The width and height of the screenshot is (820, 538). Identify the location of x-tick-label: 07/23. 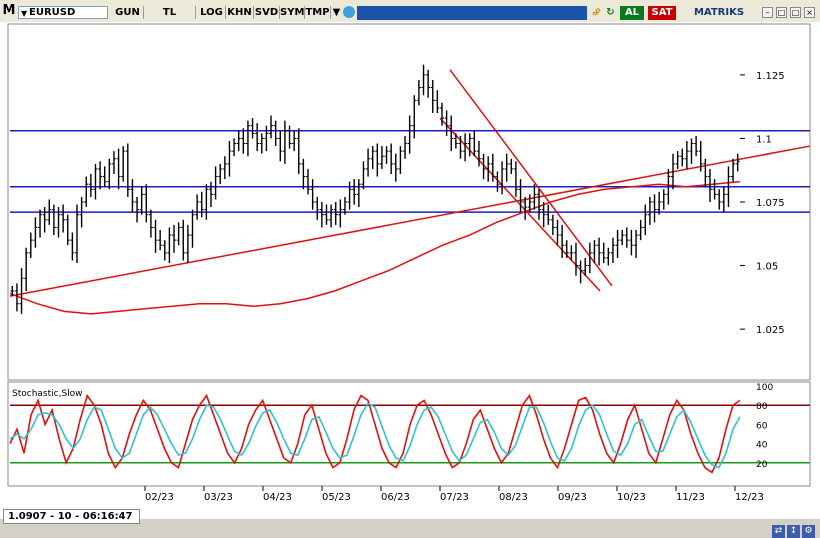
(454, 497).